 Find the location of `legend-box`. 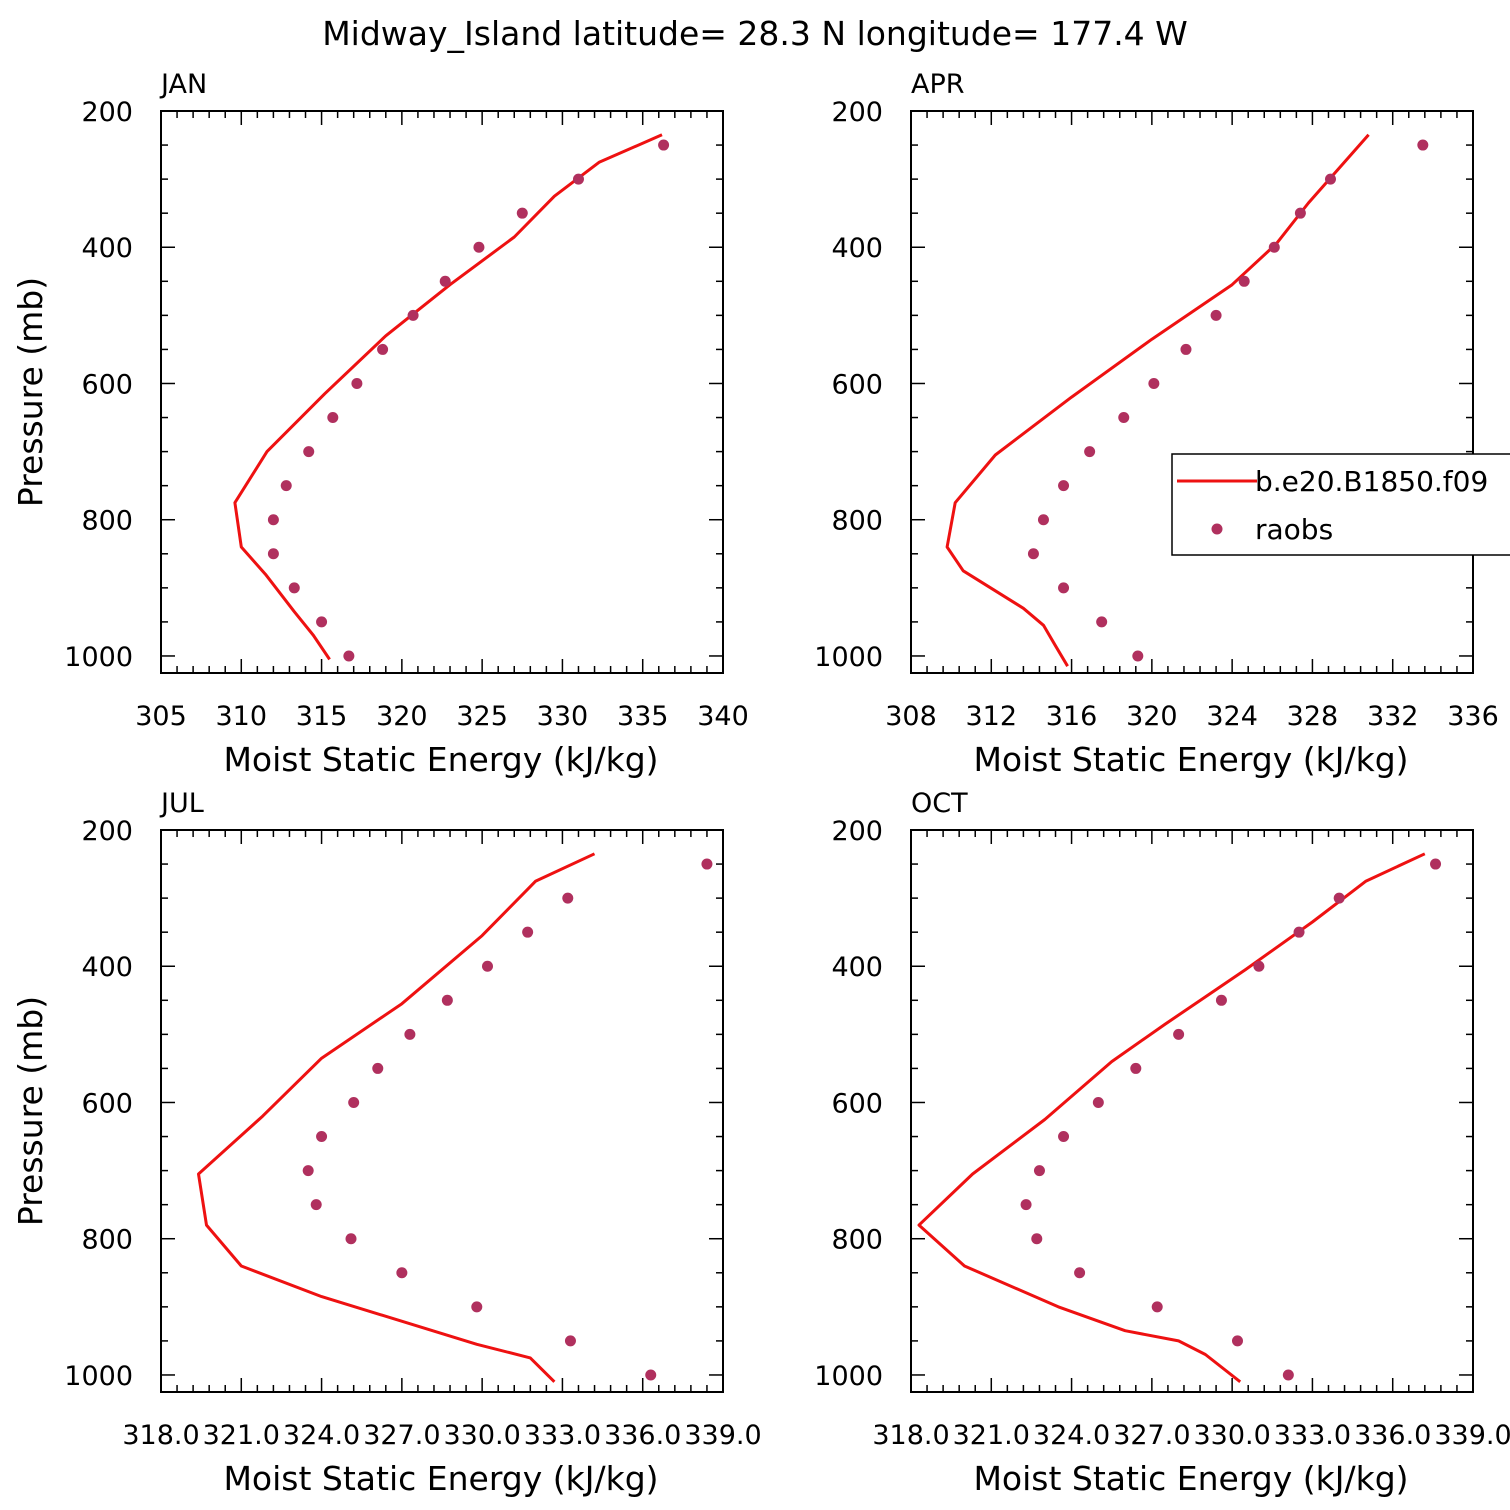

legend-box is located at coordinates (1340, 504).